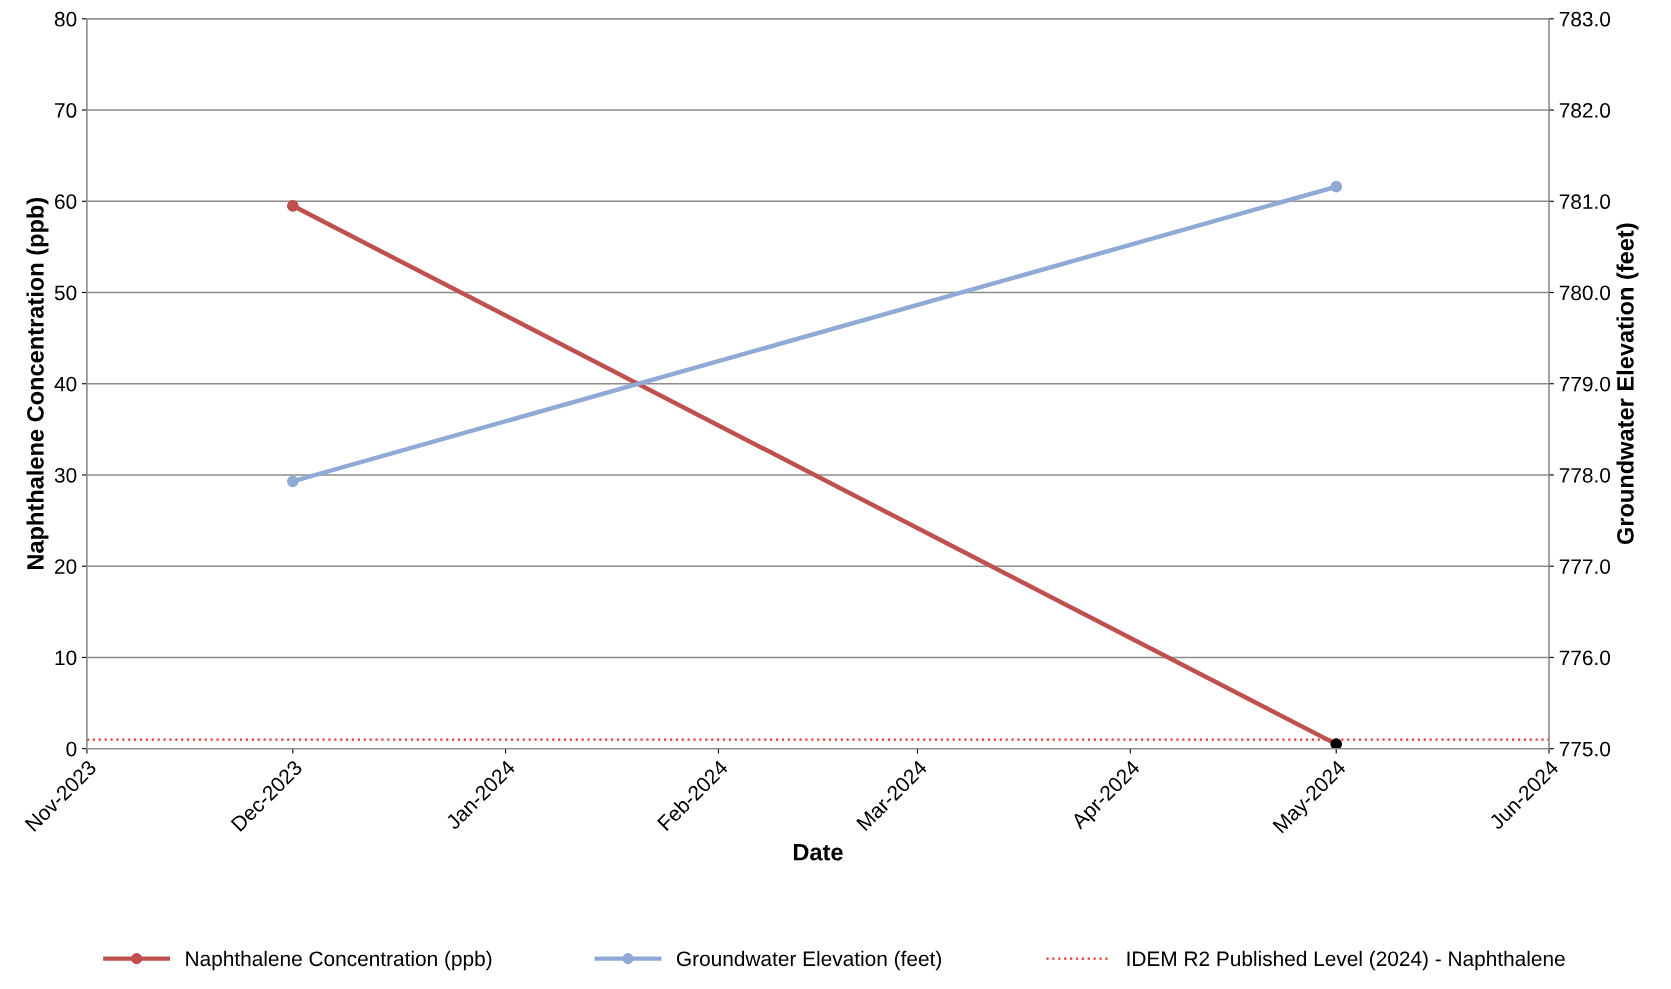 This screenshot has height=989, width=1671. I want to click on y-tick-label: 10, so click(66, 658).